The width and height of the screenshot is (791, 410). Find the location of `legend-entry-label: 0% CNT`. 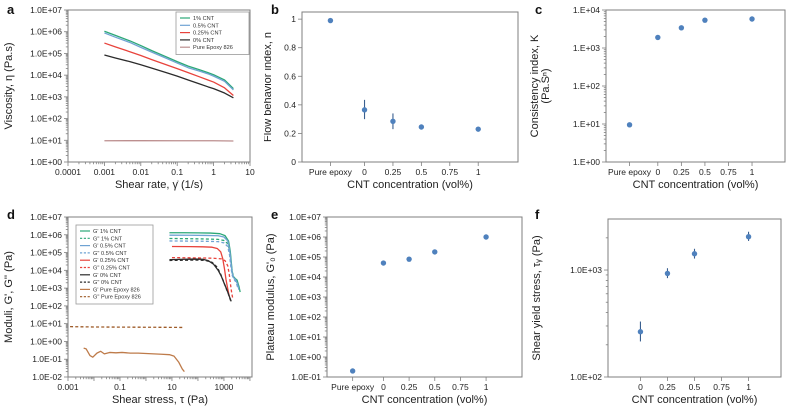

legend-entry-label: 0% CNT is located at coordinates (204, 41).